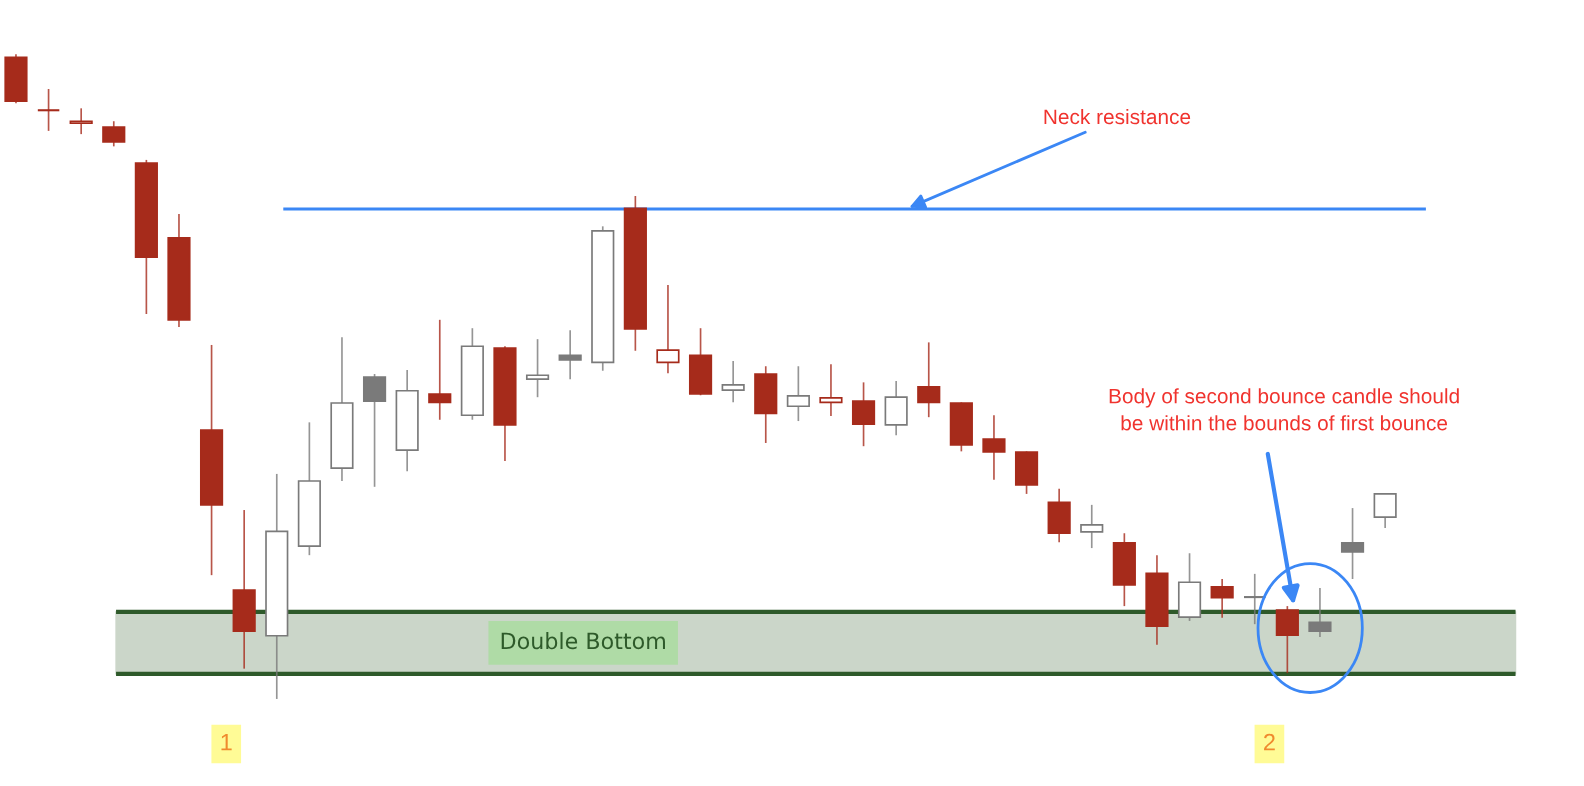  What do you see at coordinates (226, 742) in the screenshot?
I see `text: 1` at bounding box center [226, 742].